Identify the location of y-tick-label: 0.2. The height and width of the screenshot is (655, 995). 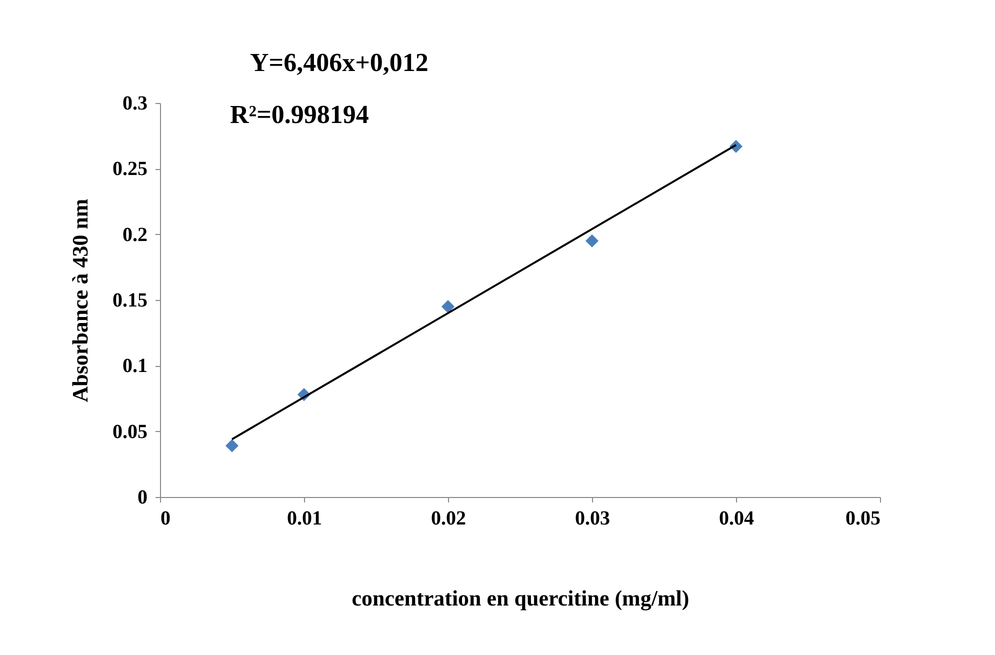
(135, 235).